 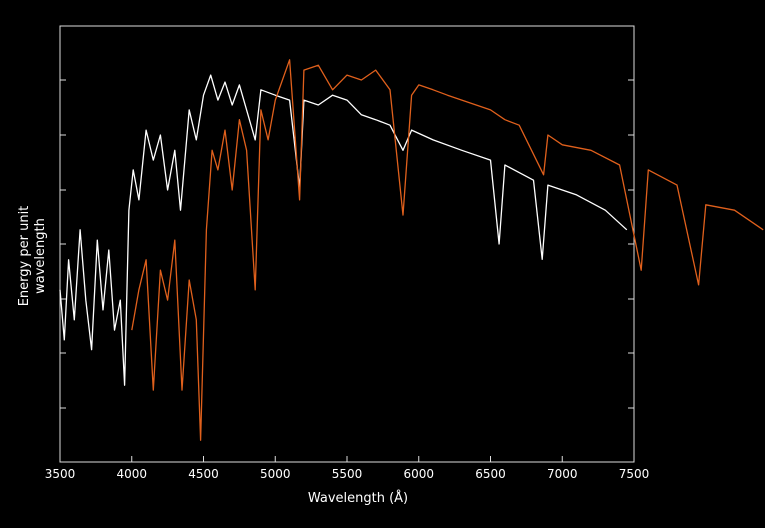 I want to click on x-tick-label: 5000, so click(x=275, y=474).